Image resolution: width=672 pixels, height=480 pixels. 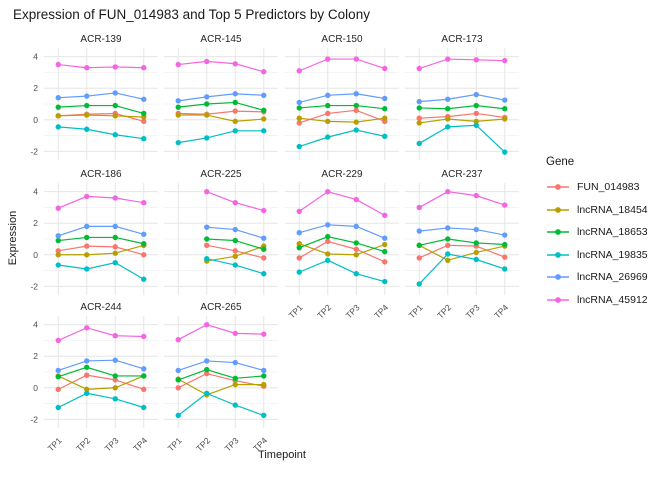 I want to click on facet-ACR-150: ACR-150, so click(x=342, y=97).